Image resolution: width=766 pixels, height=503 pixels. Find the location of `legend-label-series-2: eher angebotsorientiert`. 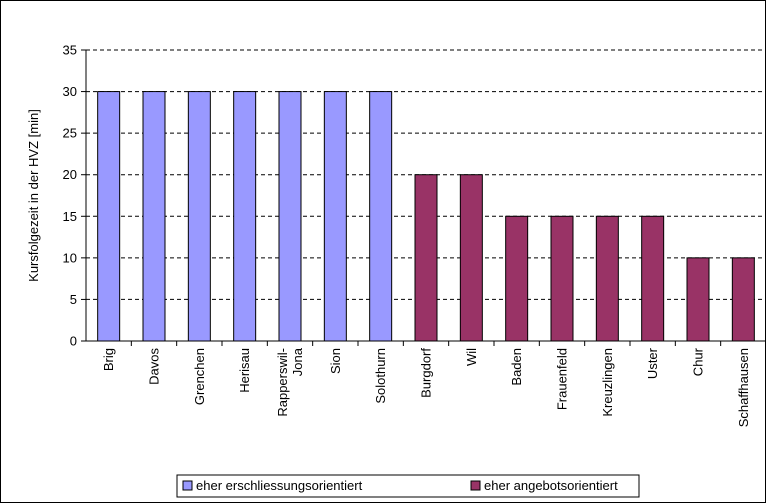

legend-label-series-2: eher angebotsorientiert is located at coordinates (551, 485).